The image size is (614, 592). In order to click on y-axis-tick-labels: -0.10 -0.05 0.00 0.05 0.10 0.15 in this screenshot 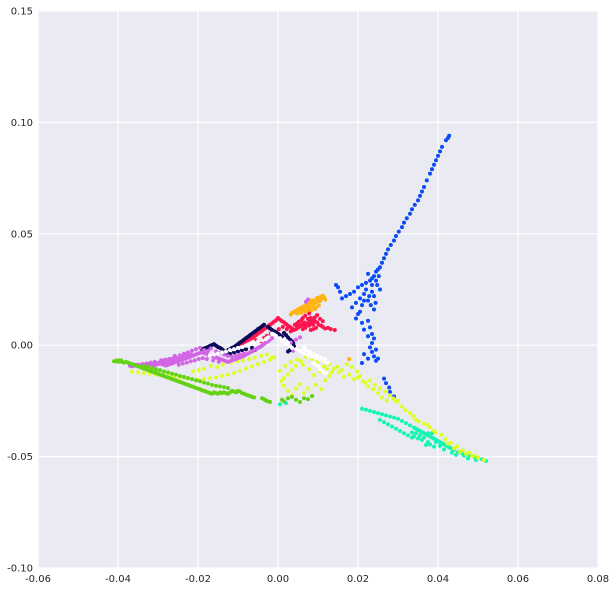, I will do `click(20, 291)`.